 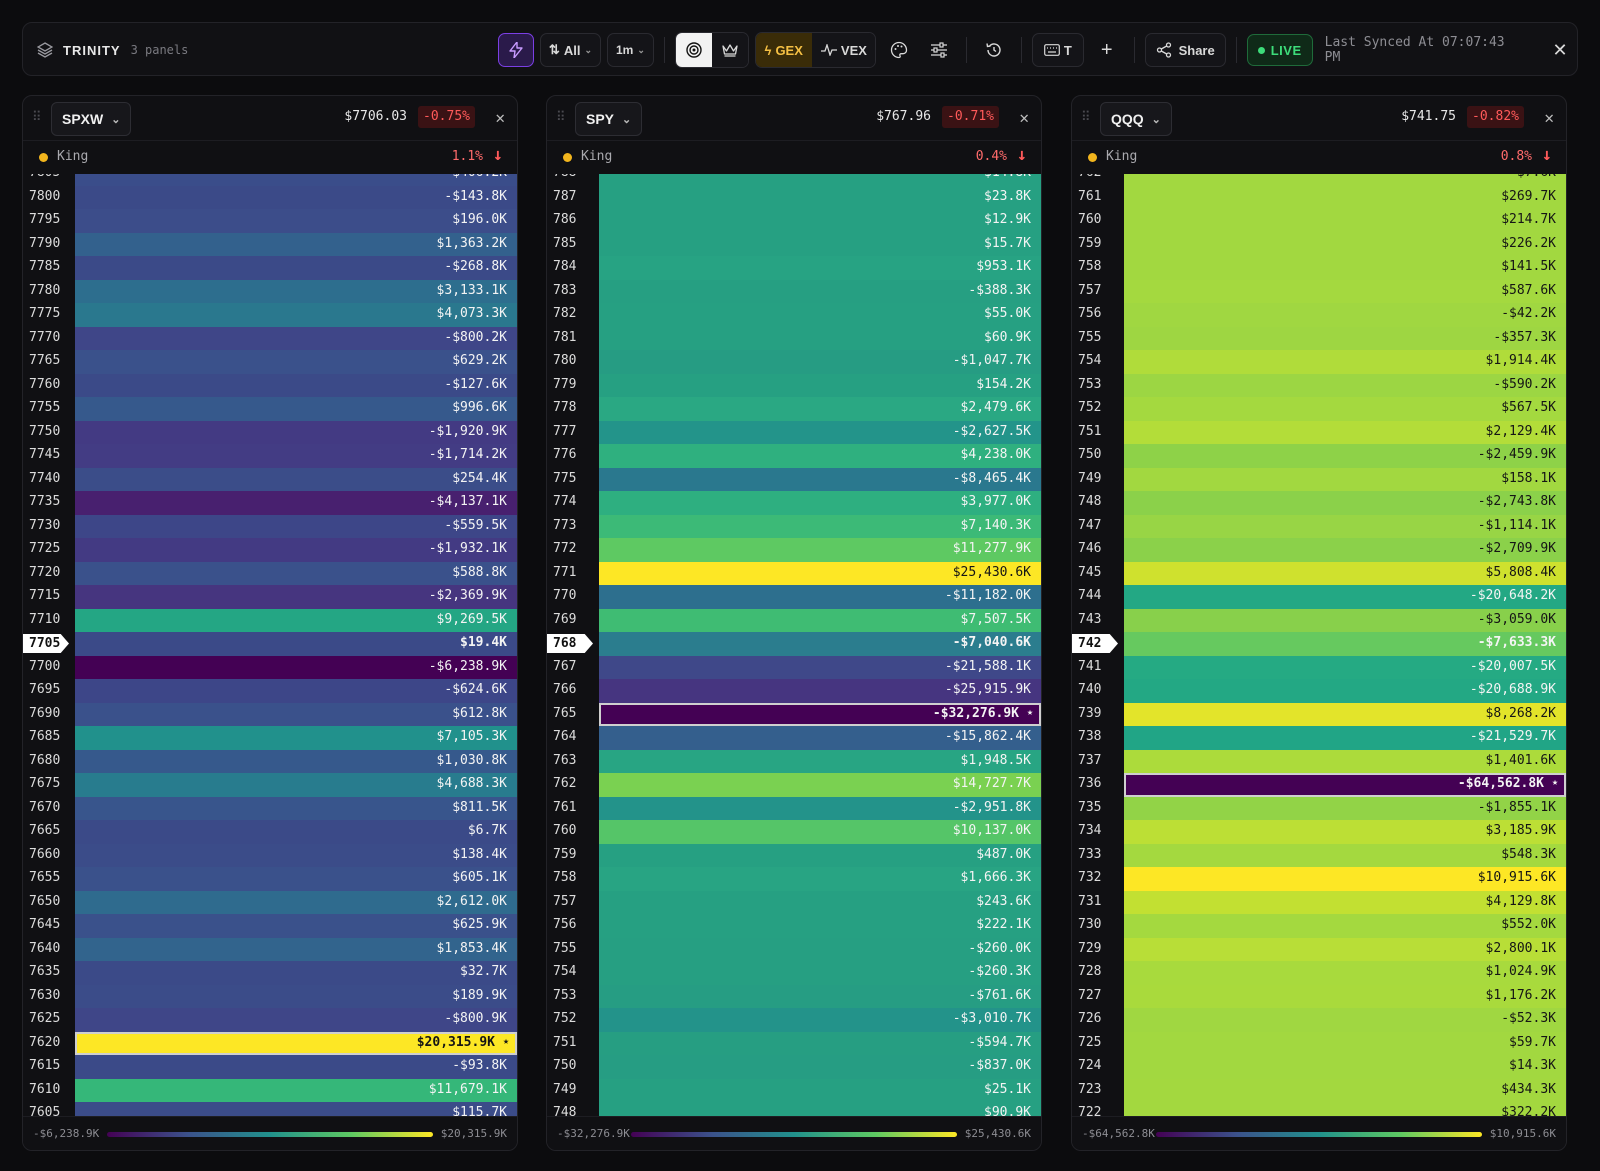 What do you see at coordinates (270, 808) in the screenshot?
I see `strike-row: 7670 $811.5K` at bounding box center [270, 808].